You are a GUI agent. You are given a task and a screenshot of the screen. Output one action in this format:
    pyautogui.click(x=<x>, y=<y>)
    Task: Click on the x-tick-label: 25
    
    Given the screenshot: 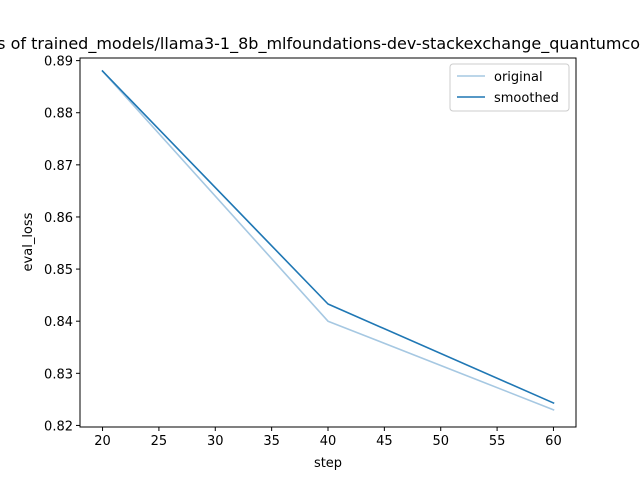 What is the action you would take?
    pyautogui.click(x=159, y=441)
    